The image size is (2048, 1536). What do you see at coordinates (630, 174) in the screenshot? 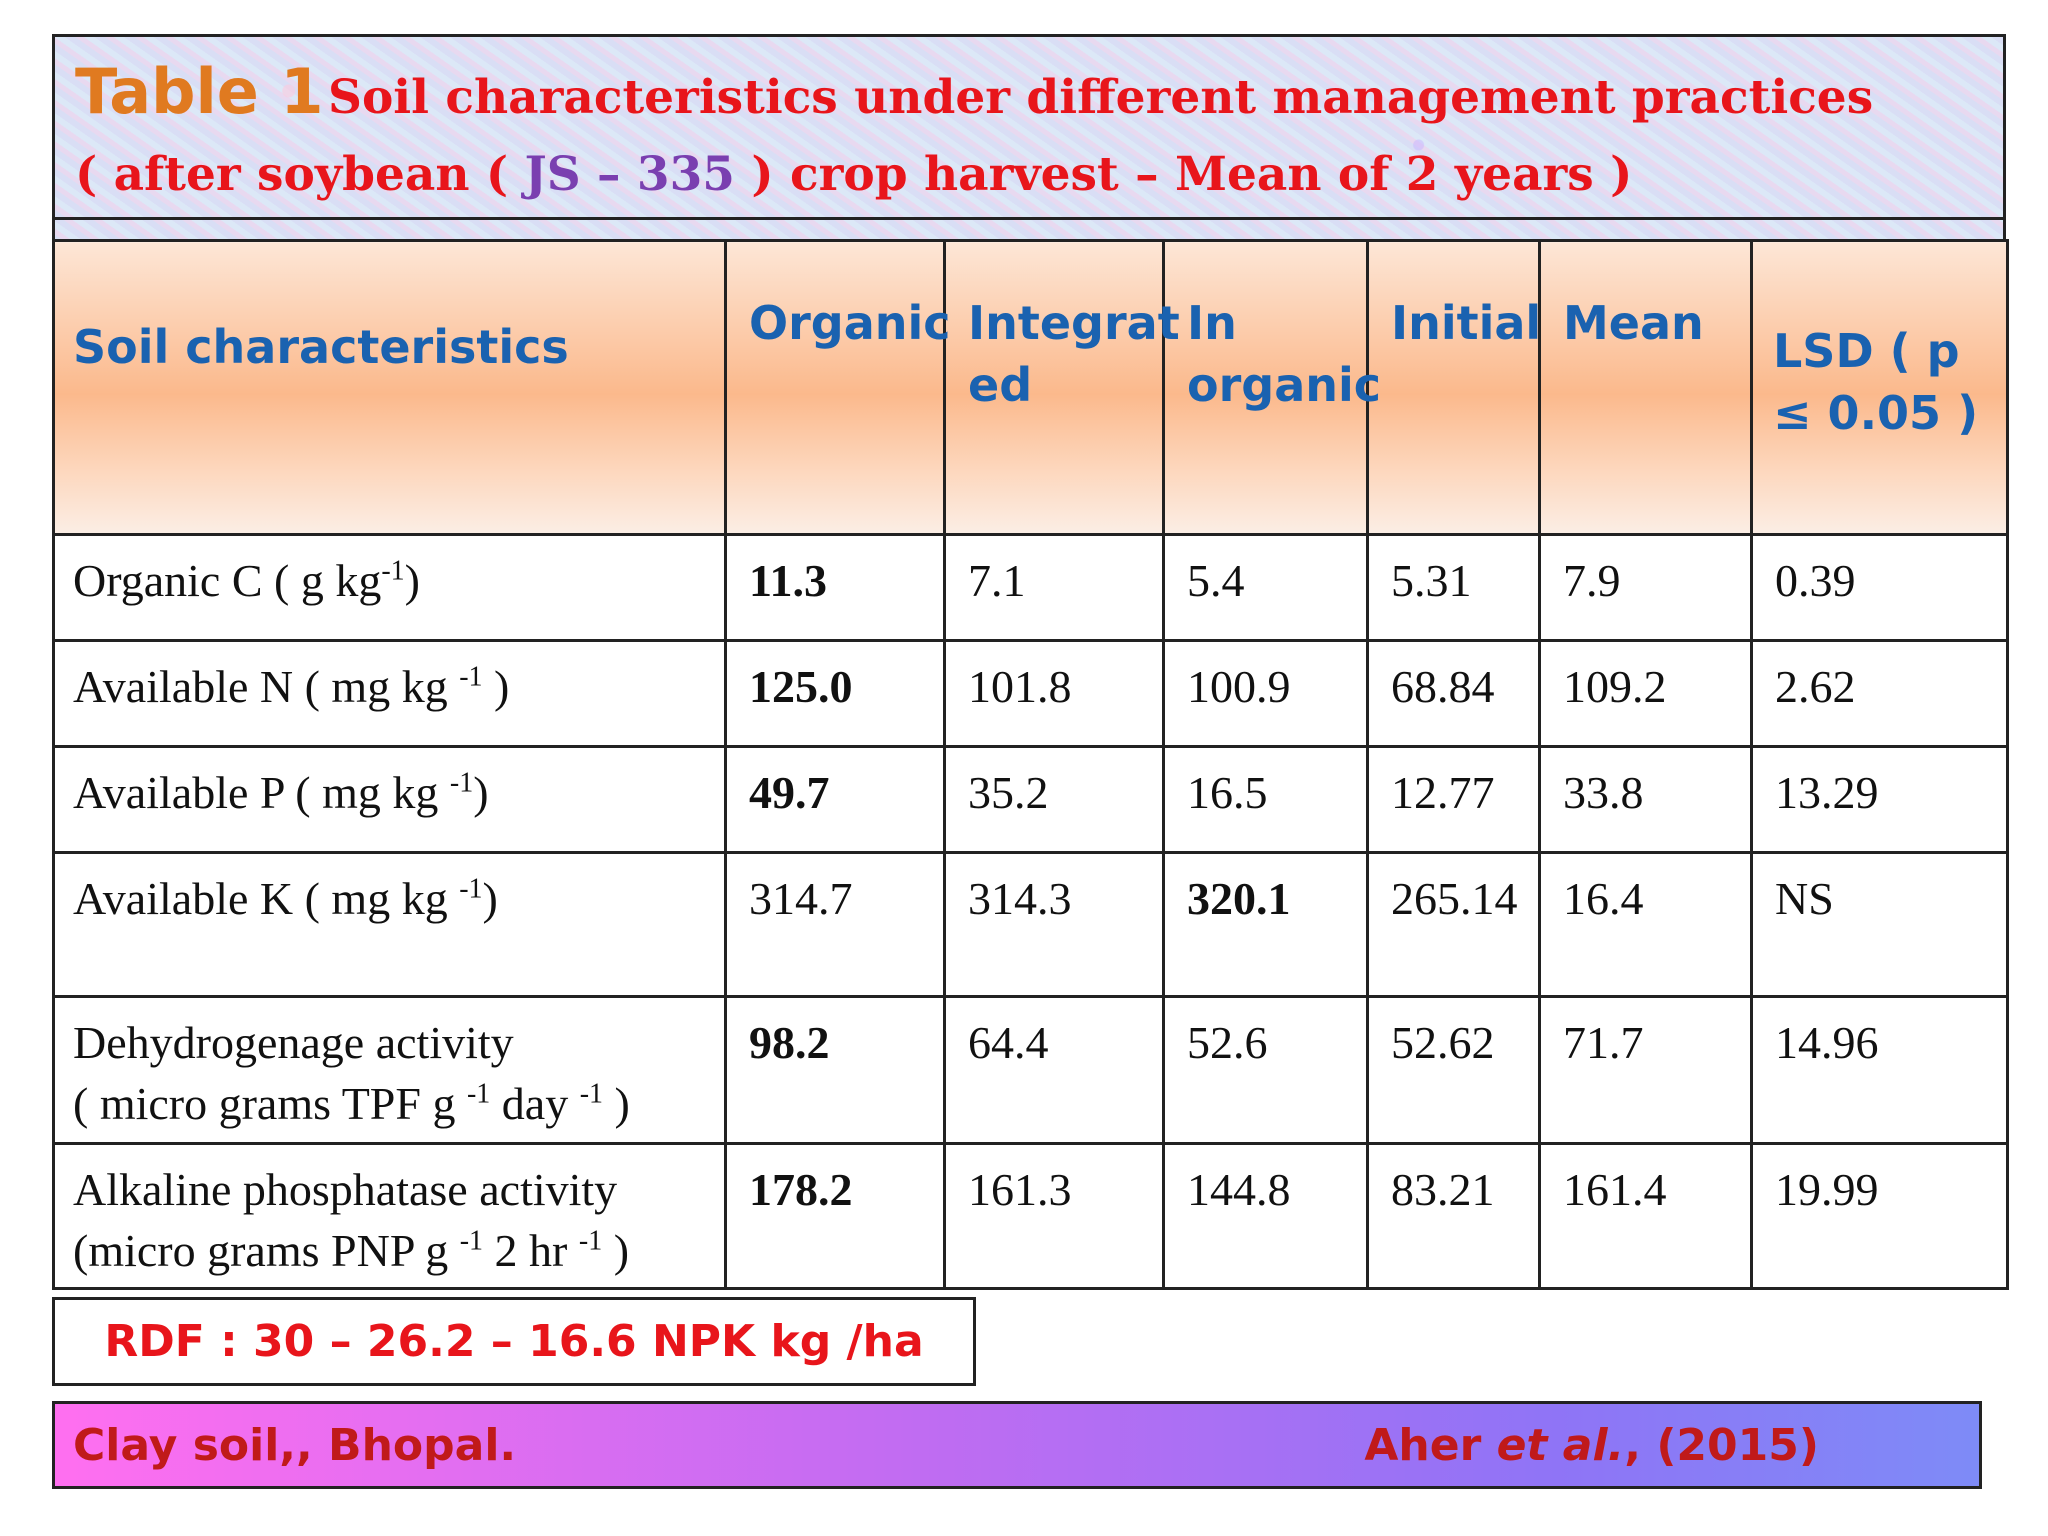
I see `variety-name: JS – 335` at bounding box center [630, 174].